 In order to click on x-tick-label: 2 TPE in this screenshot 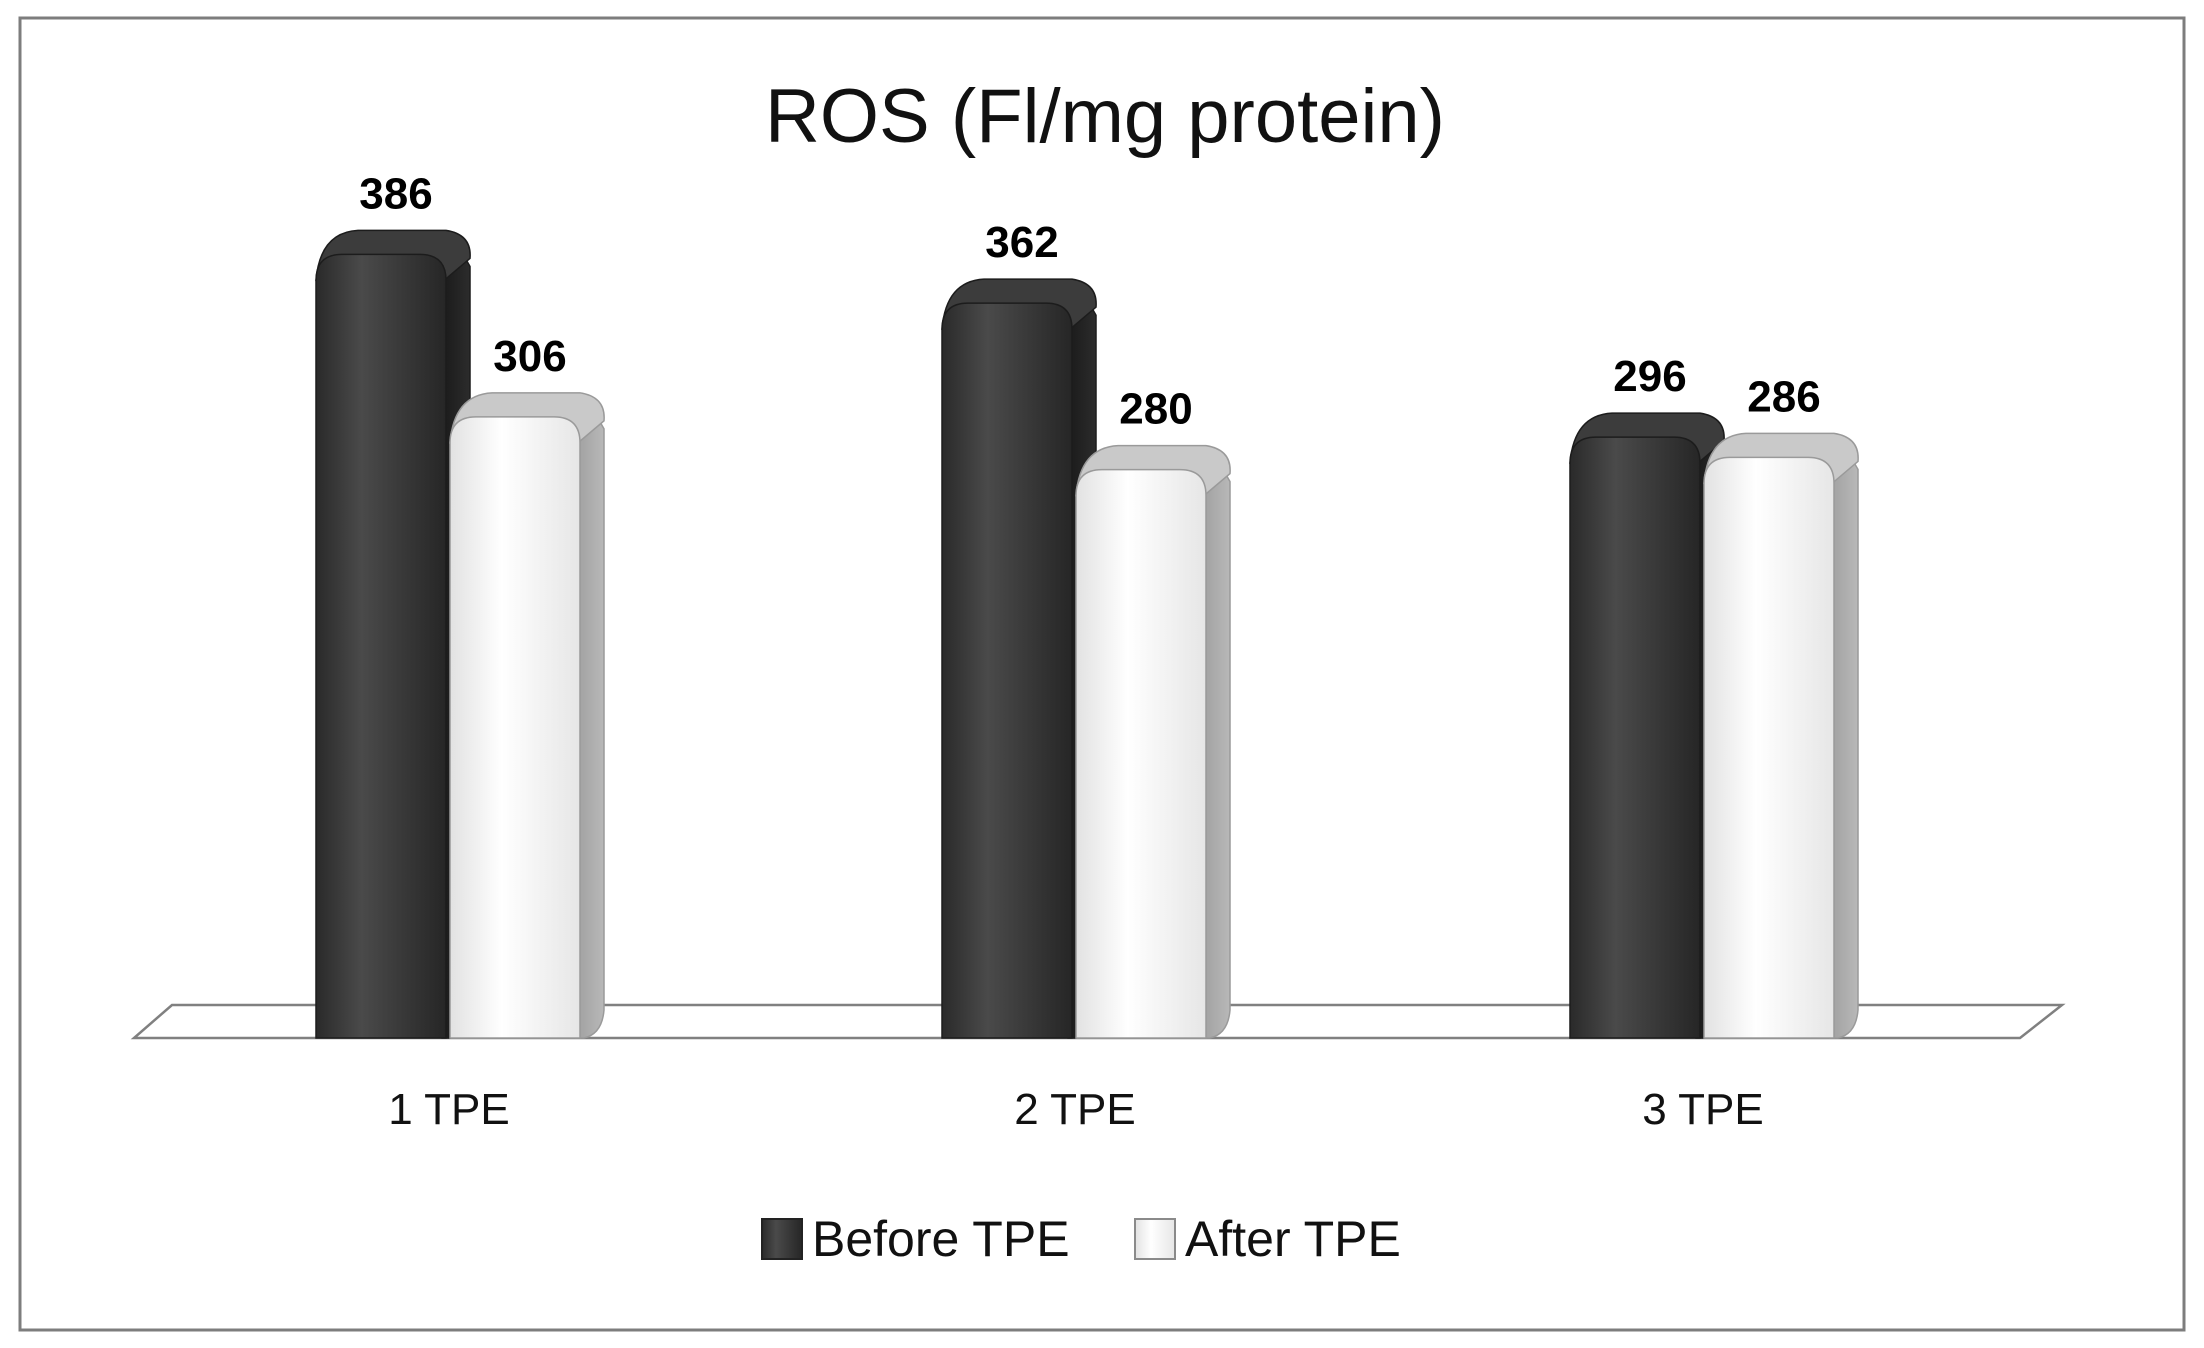, I will do `click(1074, 1109)`.